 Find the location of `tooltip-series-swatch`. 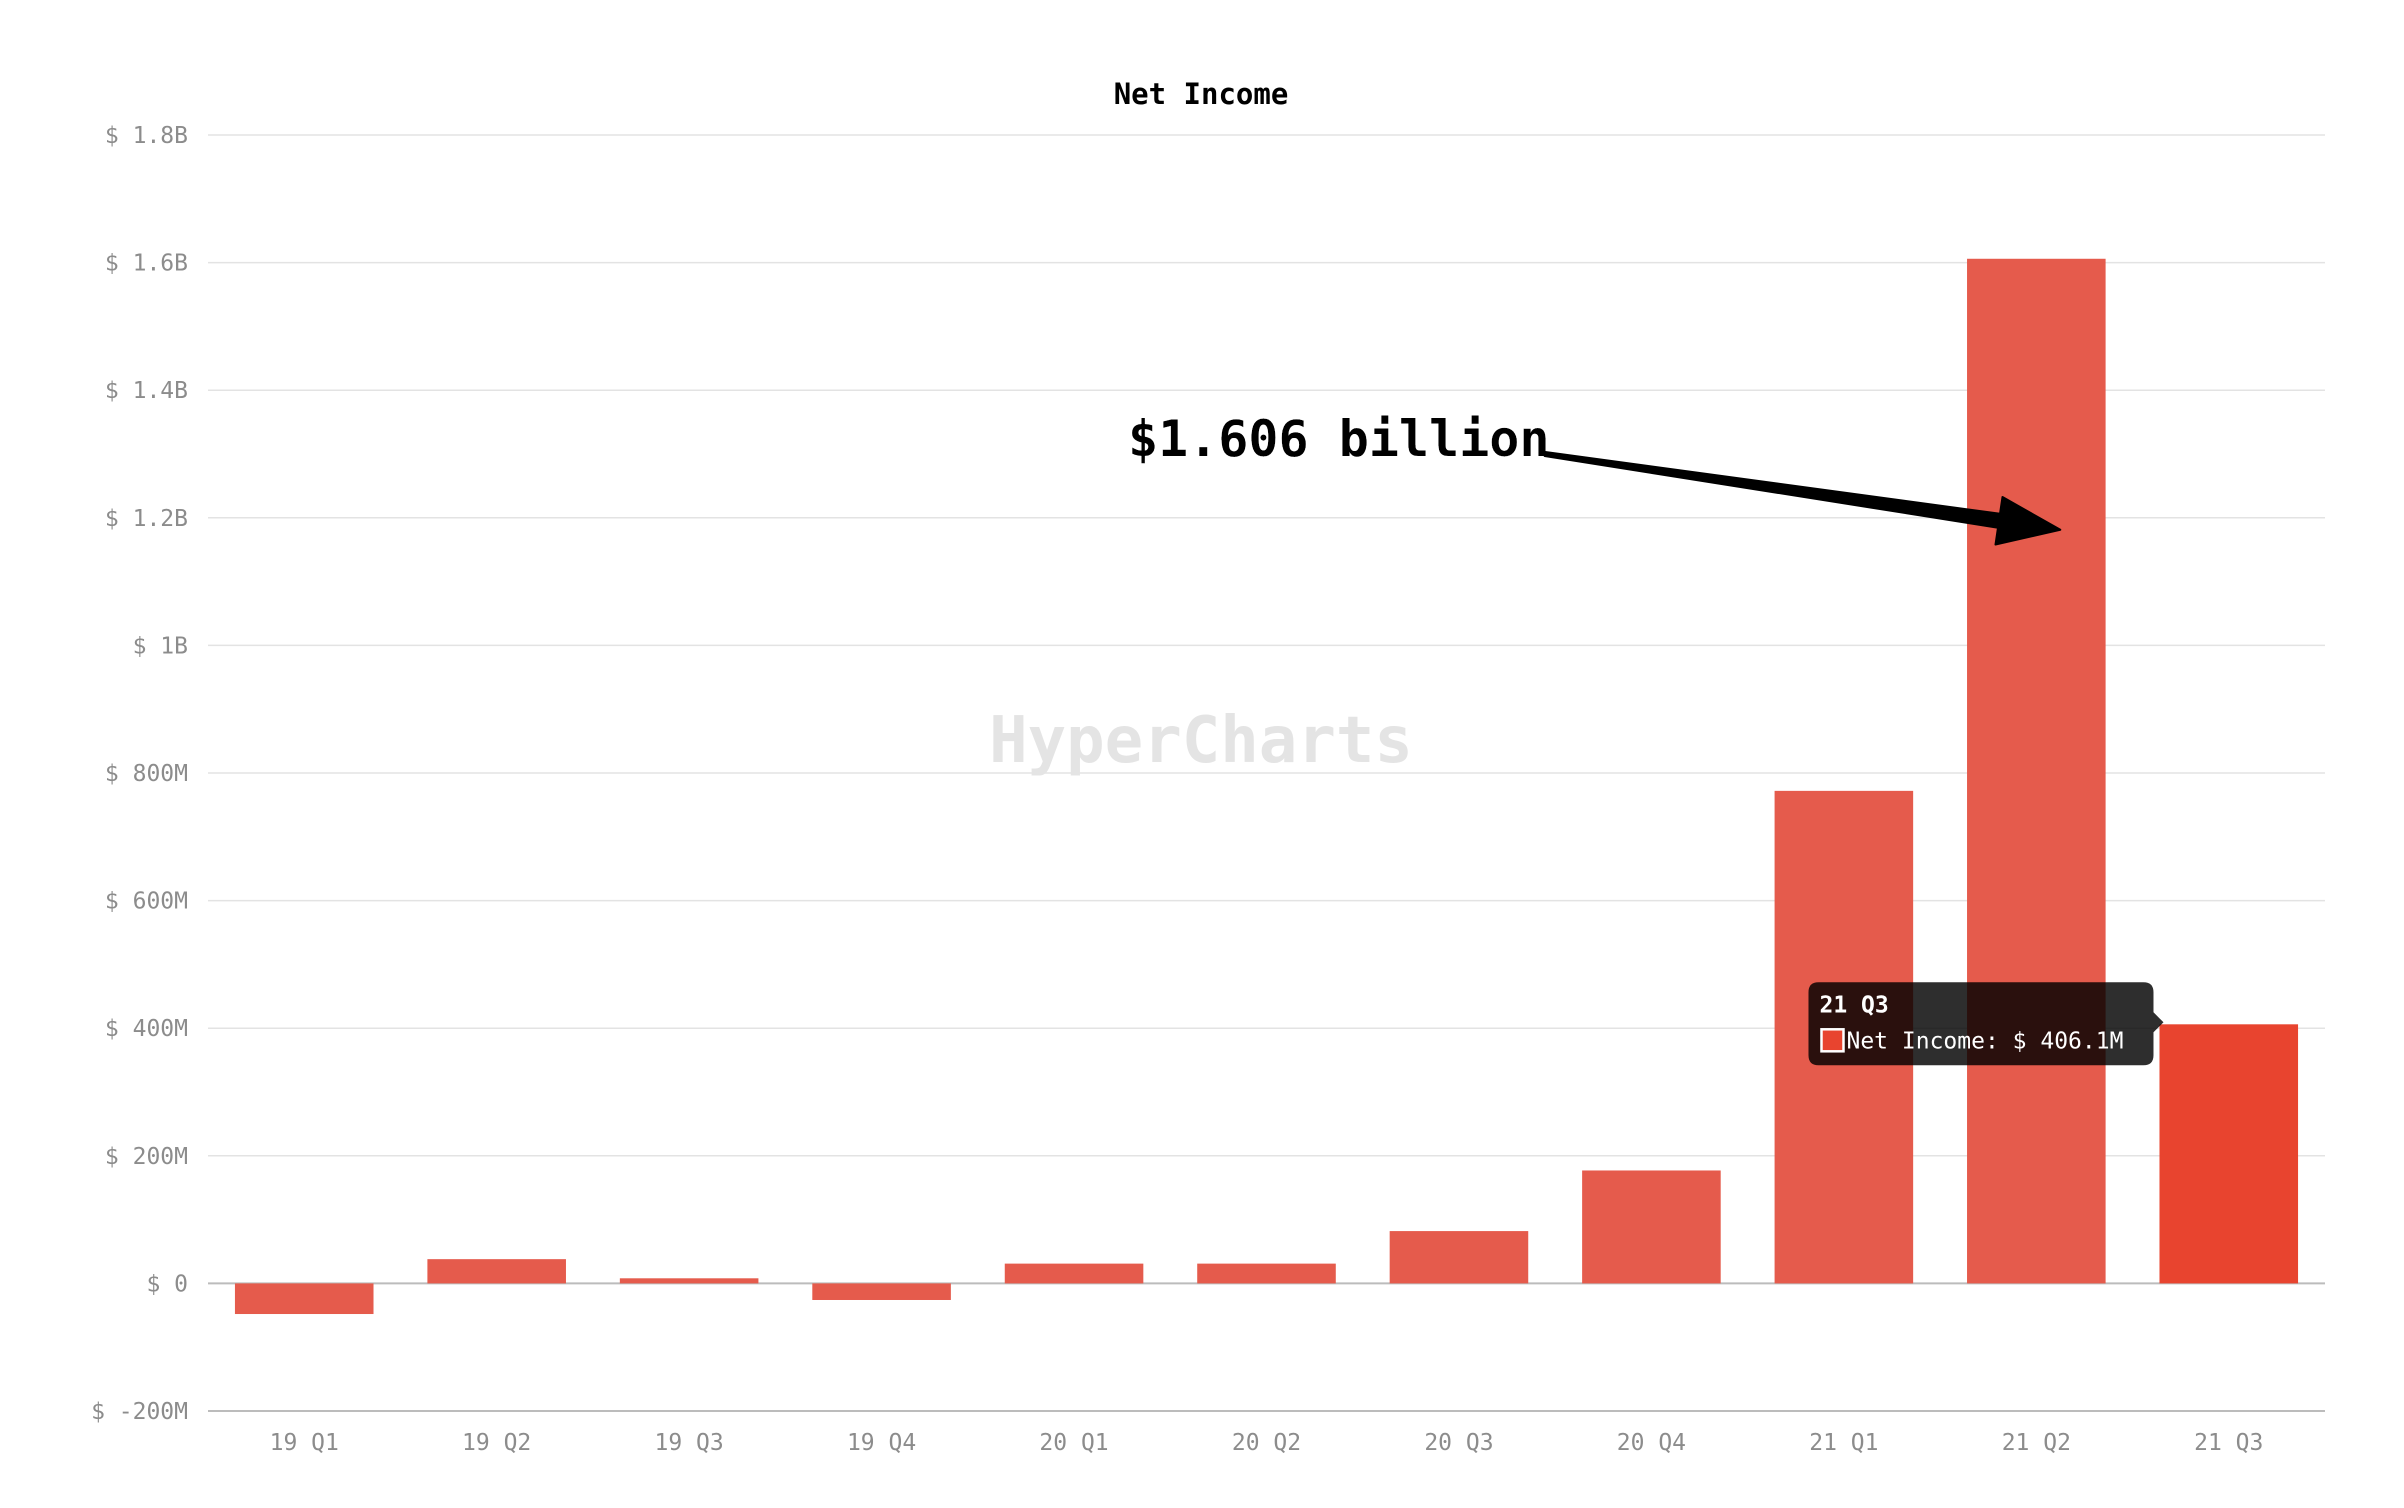

tooltip-series-swatch is located at coordinates (1832, 1040).